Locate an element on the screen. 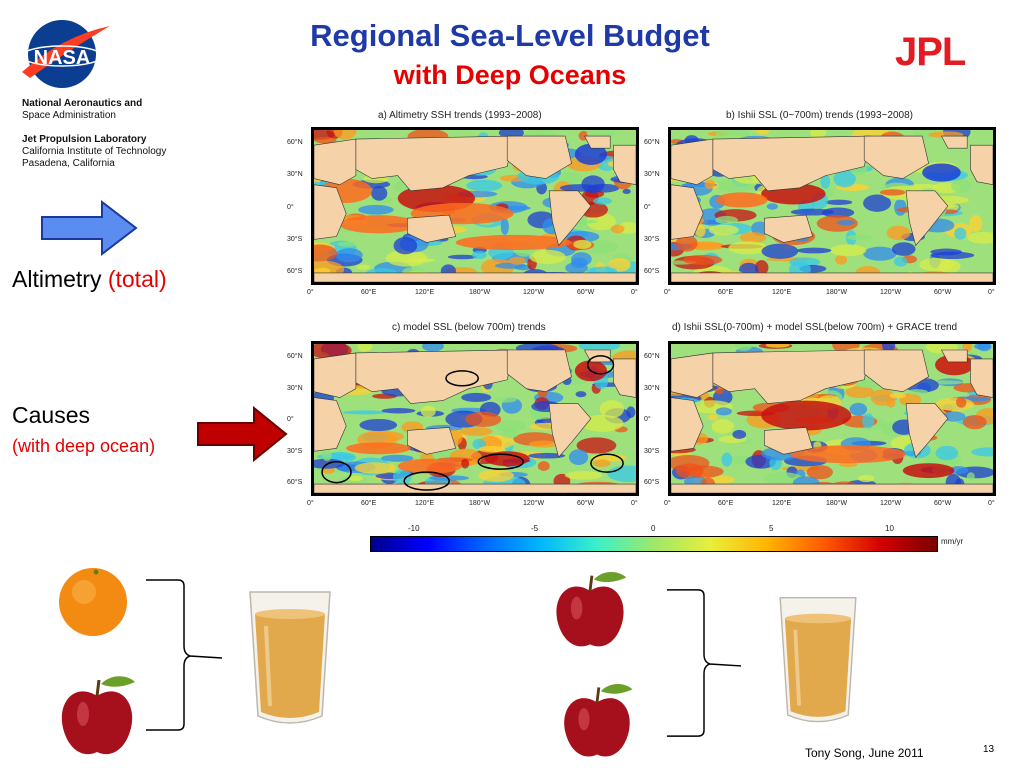  nasa-logo: NASA is located at coordinates (65, 54).